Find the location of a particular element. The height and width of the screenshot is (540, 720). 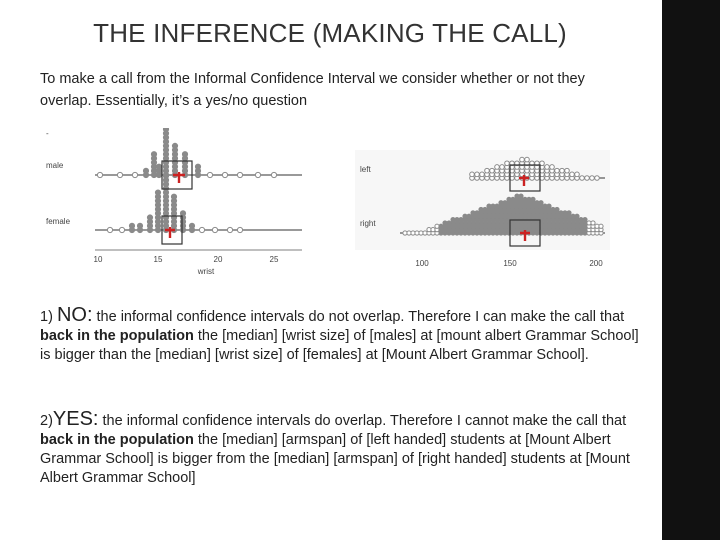

tick-150: 150 is located at coordinates (510, 263).